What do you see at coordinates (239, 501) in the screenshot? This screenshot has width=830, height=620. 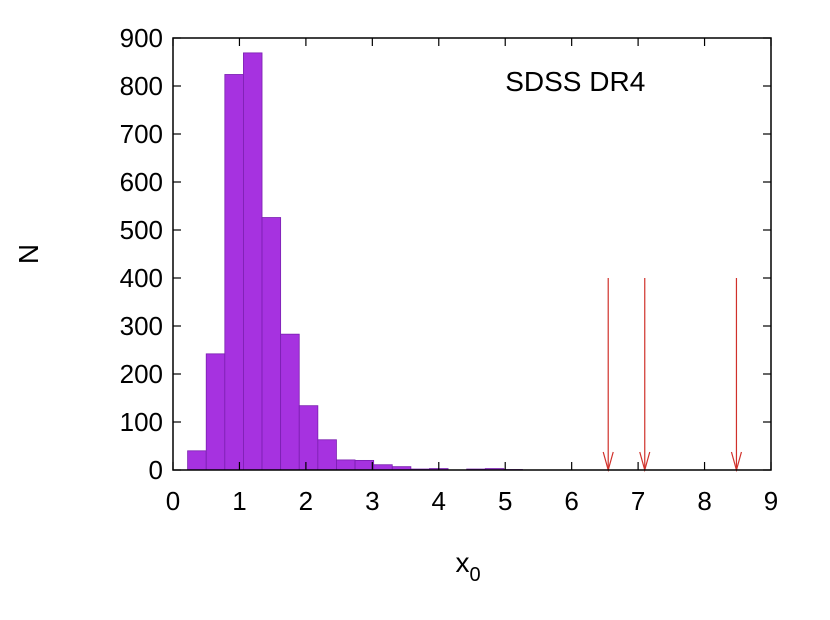 I see `x-tick-label: 1` at bounding box center [239, 501].